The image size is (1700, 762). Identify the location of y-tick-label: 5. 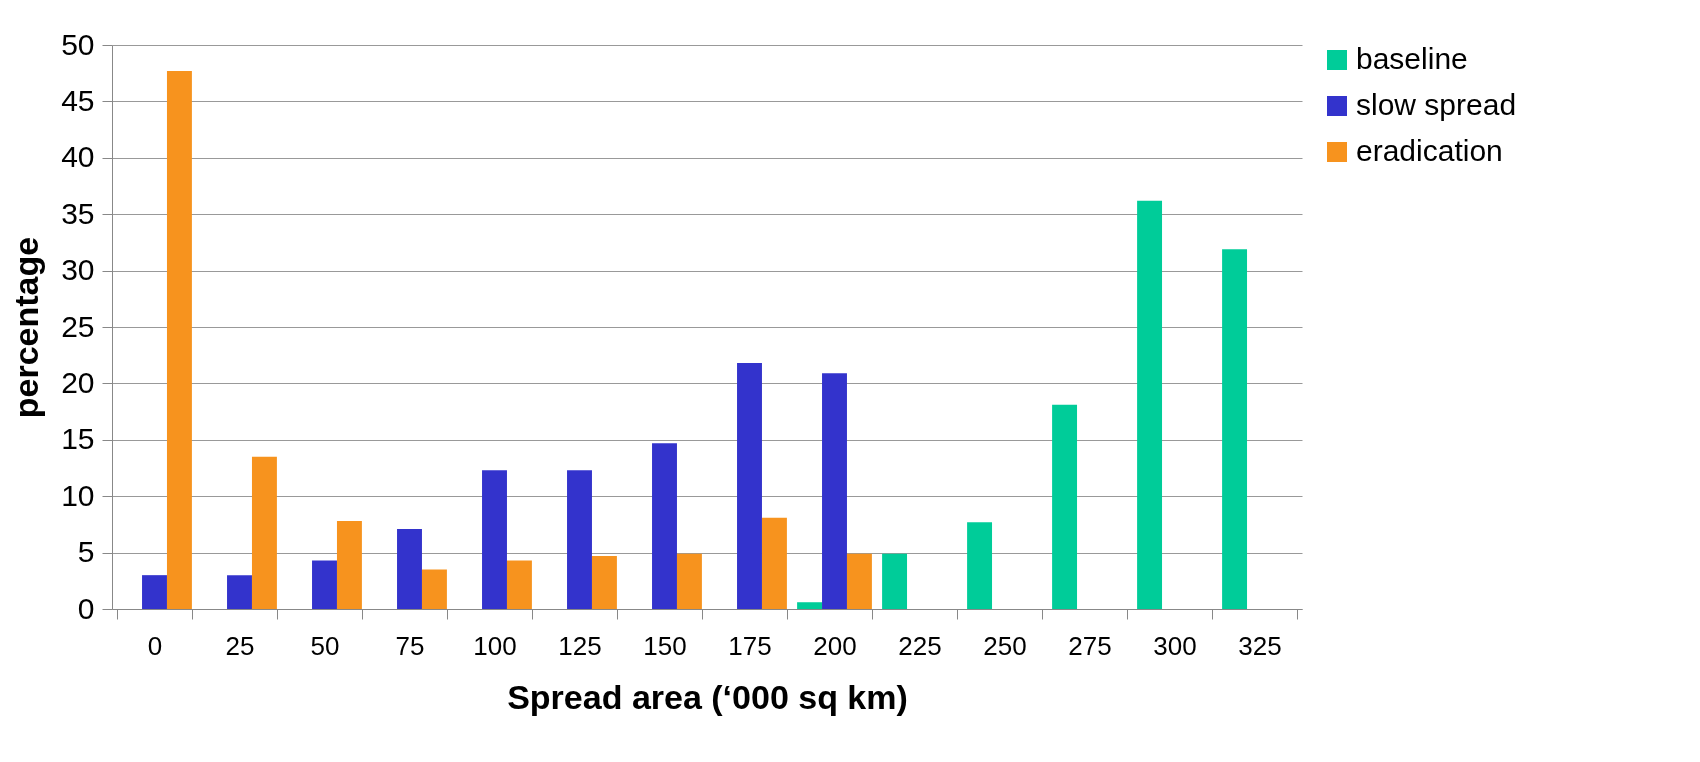
(86, 552).